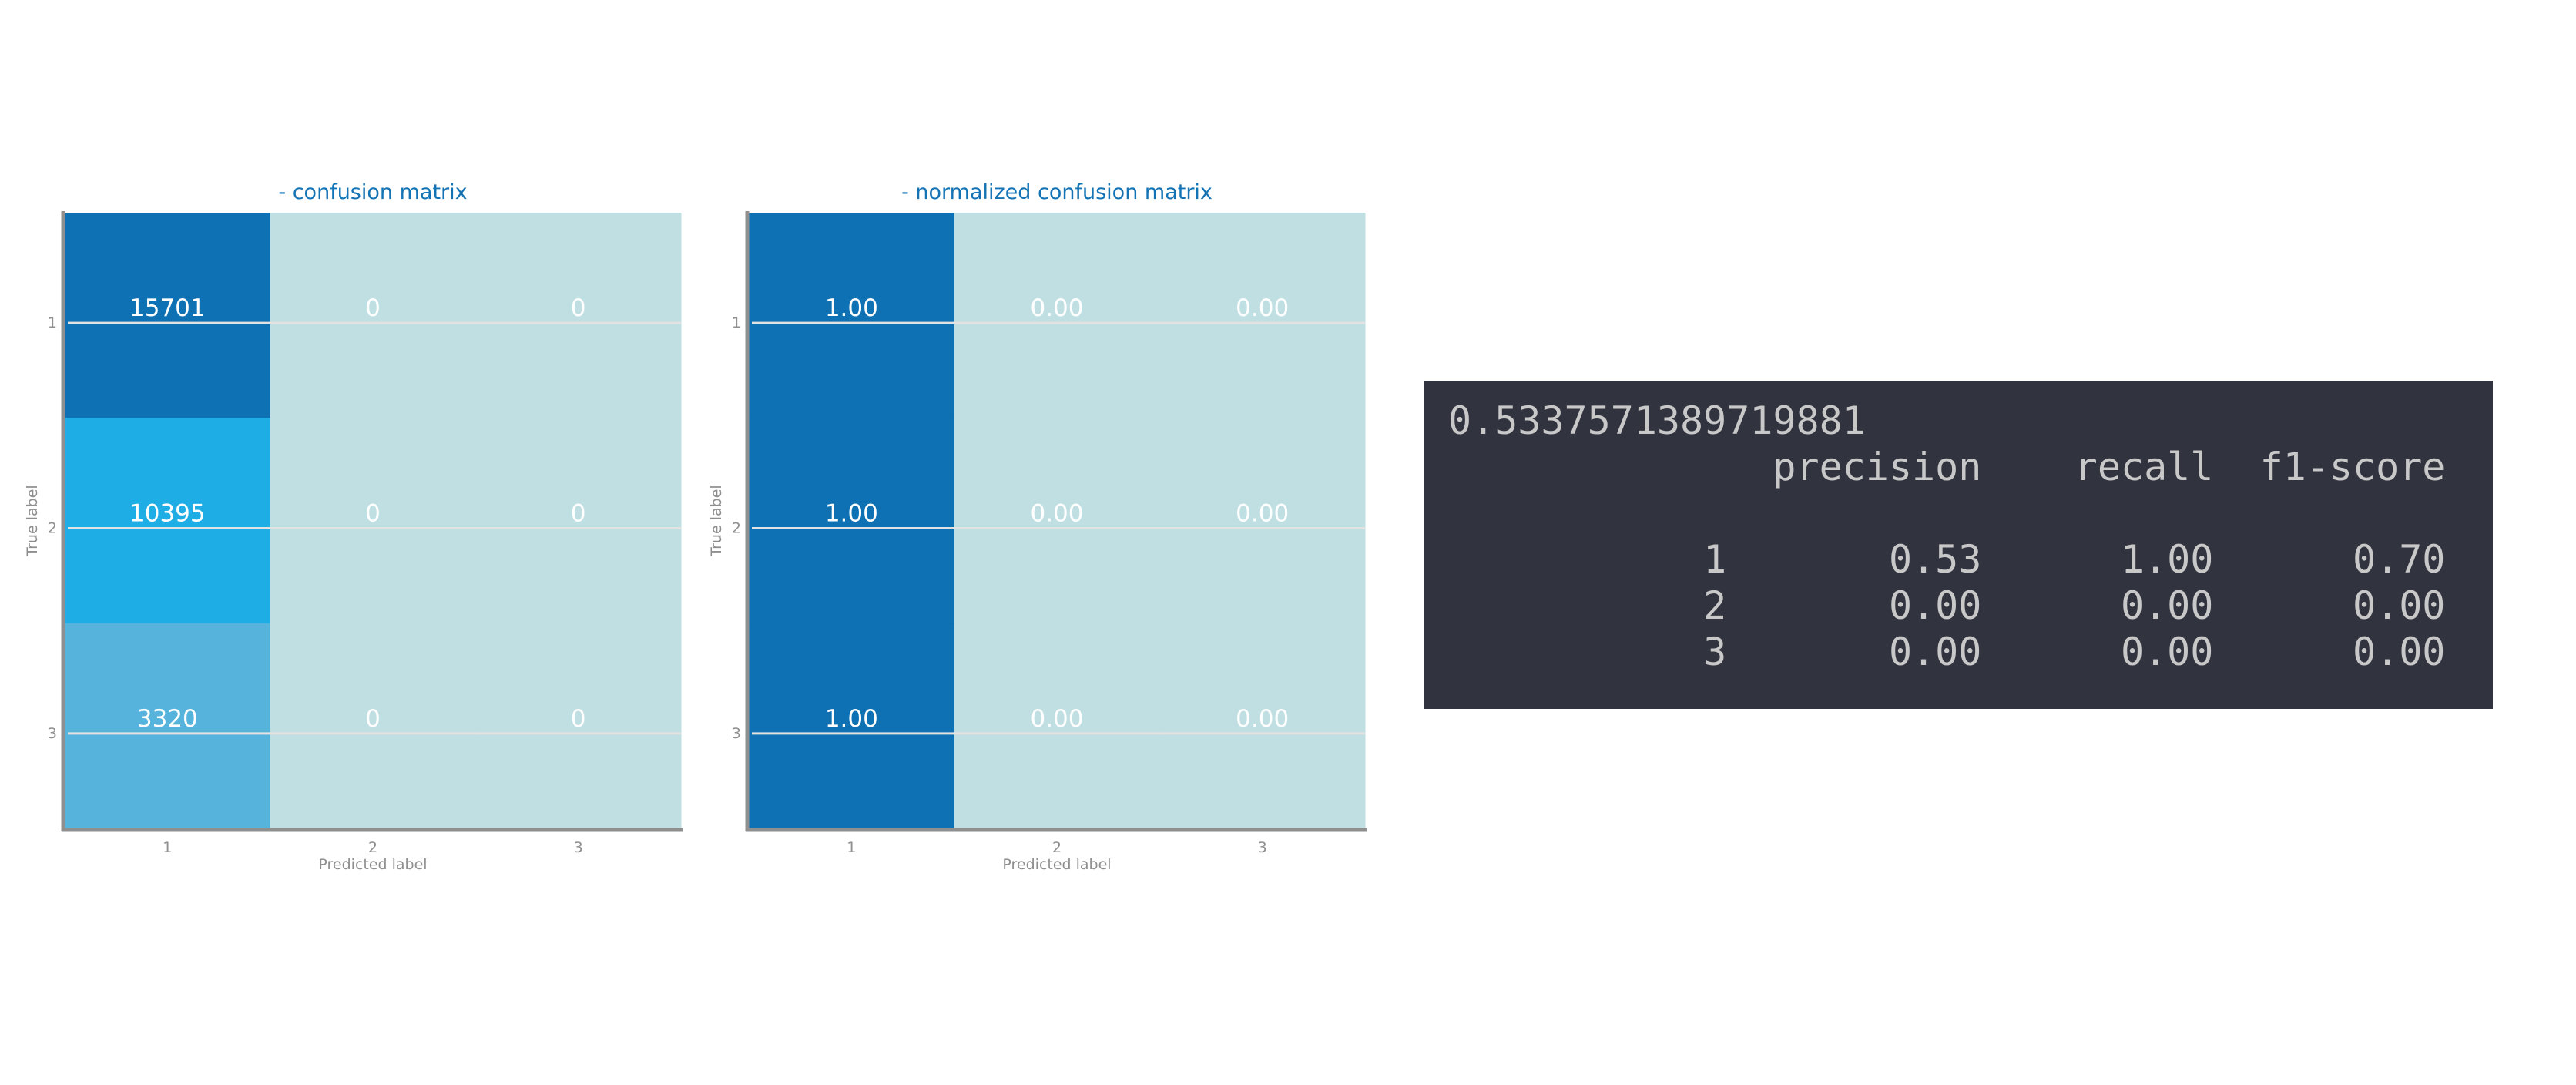  I want to click on cm-cell-label-r2-c3: 0, so click(578, 514).